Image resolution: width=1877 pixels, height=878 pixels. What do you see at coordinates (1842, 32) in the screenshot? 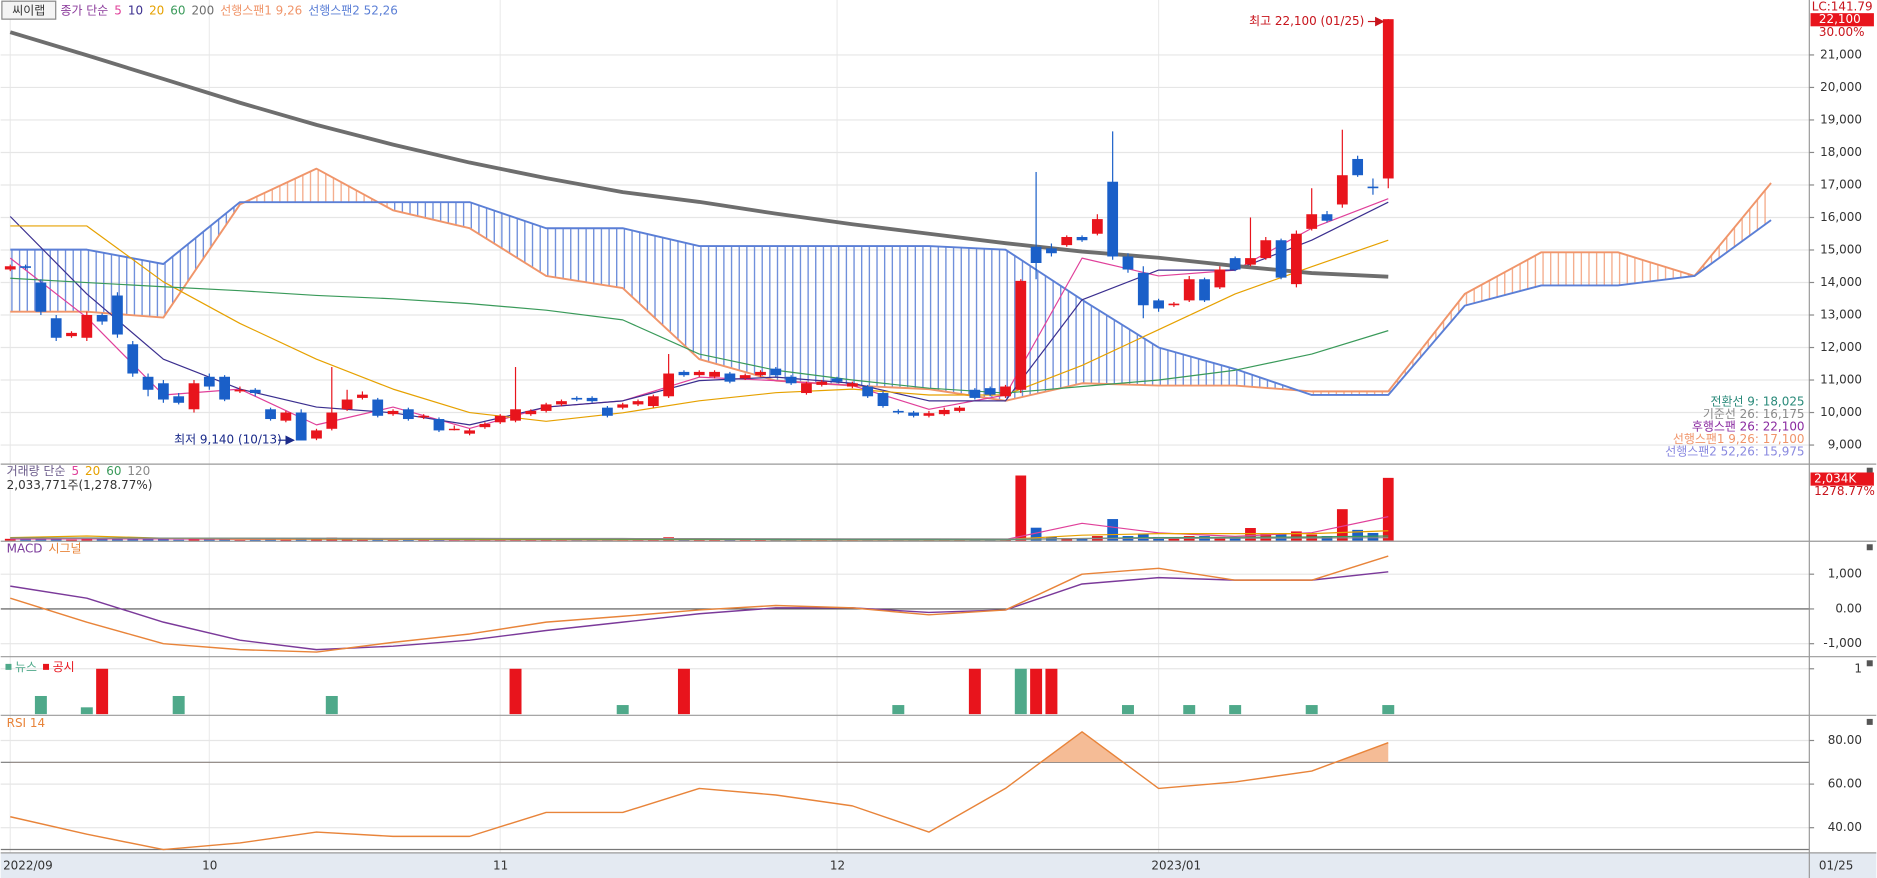
I see `change-label: 30.00%` at bounding box center [1842, 32].